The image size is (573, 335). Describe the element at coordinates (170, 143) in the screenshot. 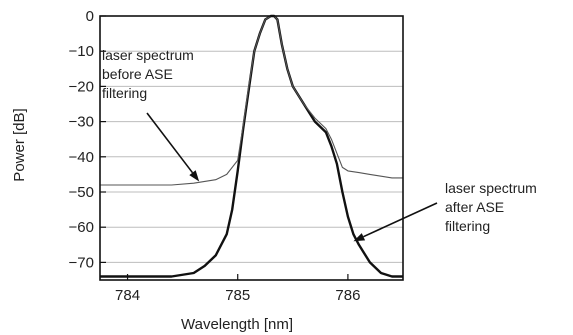

I see `annotation-arrow-before` at that location.